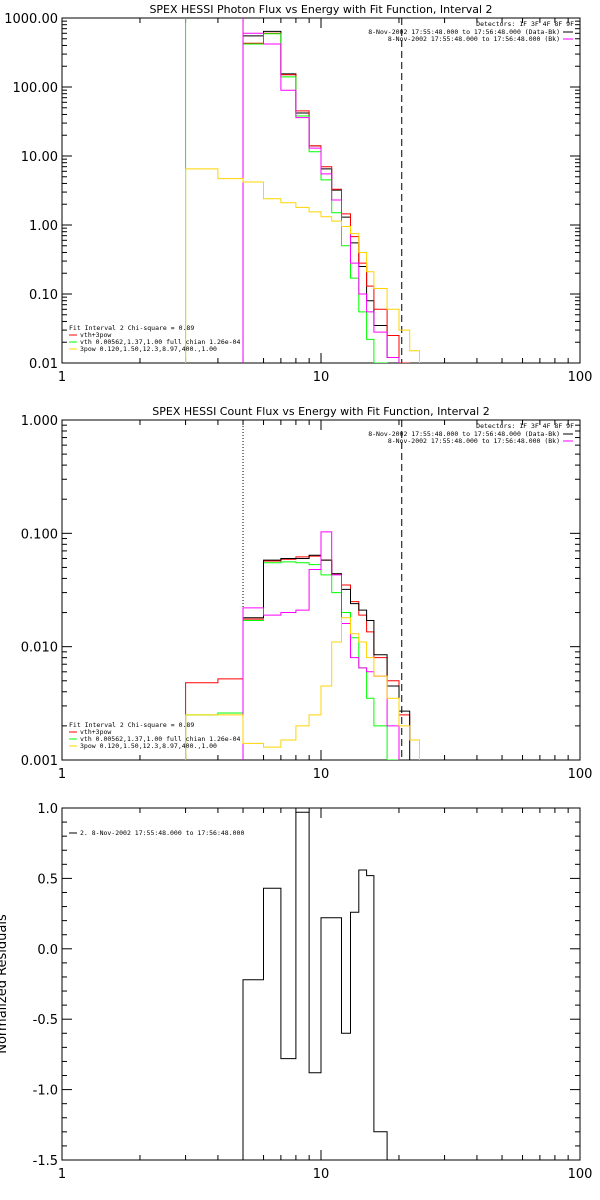 This screenshot has height=1200, width=600. Describe the element at coordinates (47, 950) in the screenshot. I see `y-tick-label: 0.0` at that location.